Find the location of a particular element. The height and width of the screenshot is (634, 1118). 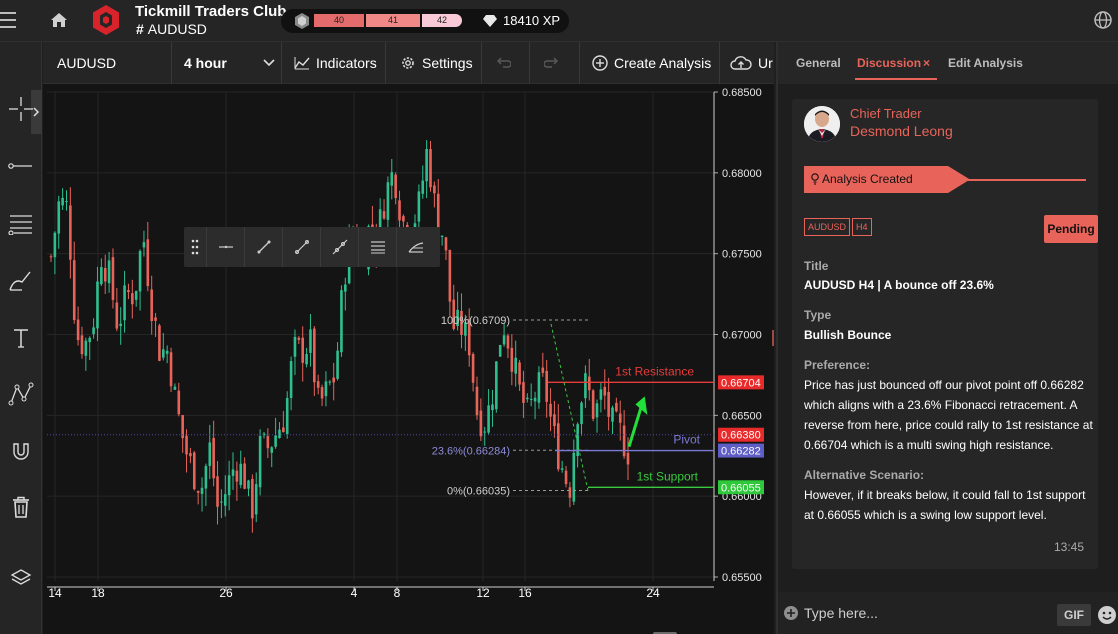

add-attachment-icon is located at coordinates (791, 613).